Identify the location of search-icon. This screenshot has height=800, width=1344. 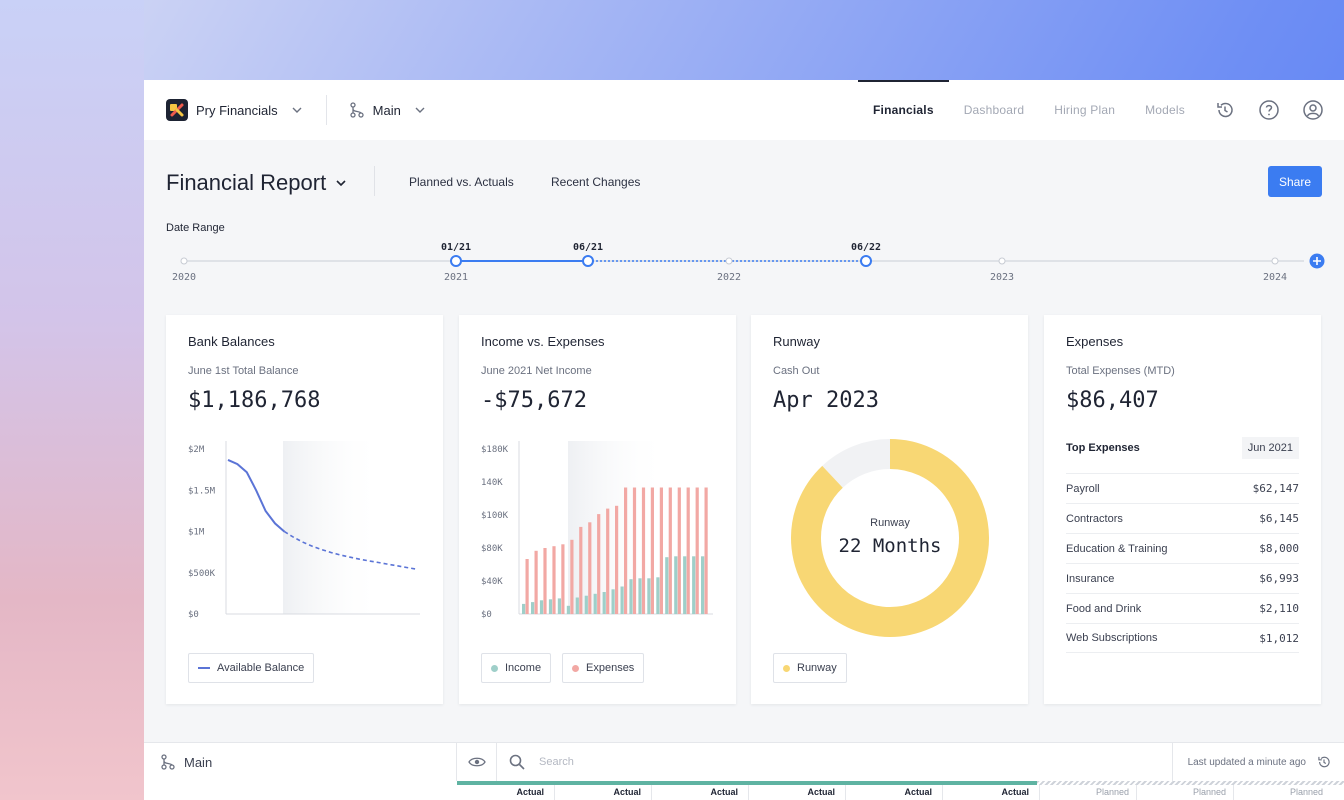
(517, 762).